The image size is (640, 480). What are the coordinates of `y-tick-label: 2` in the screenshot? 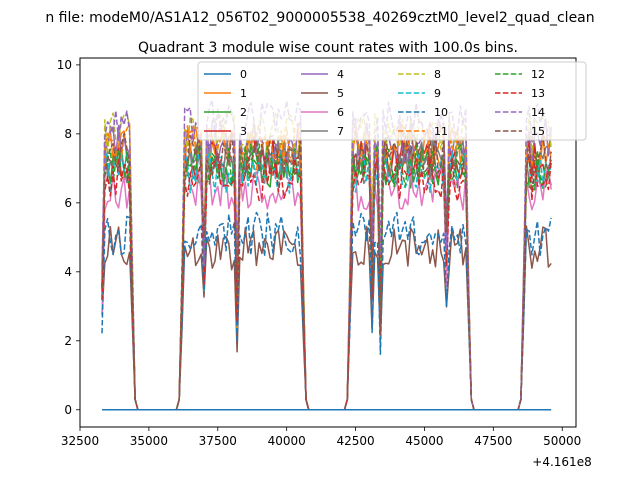 It's located at (68, 341).